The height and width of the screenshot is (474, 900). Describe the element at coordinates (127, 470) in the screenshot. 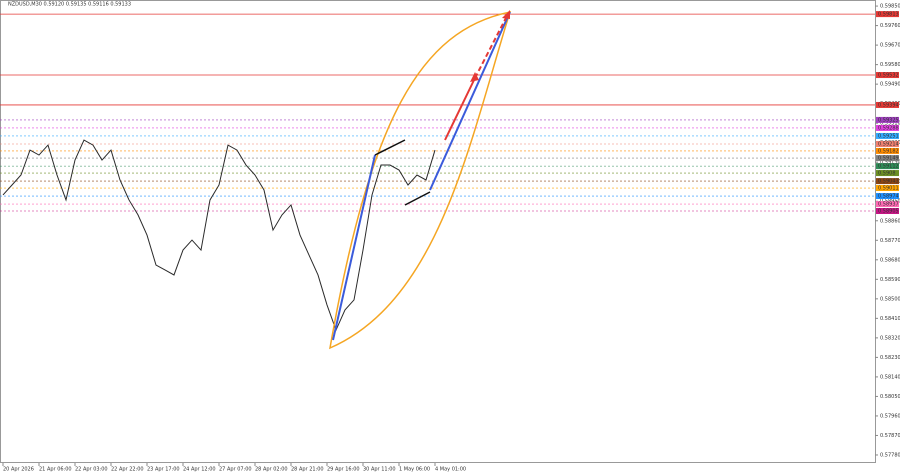

I see `x-tick-label: 22 Apr 22:00` at that location.